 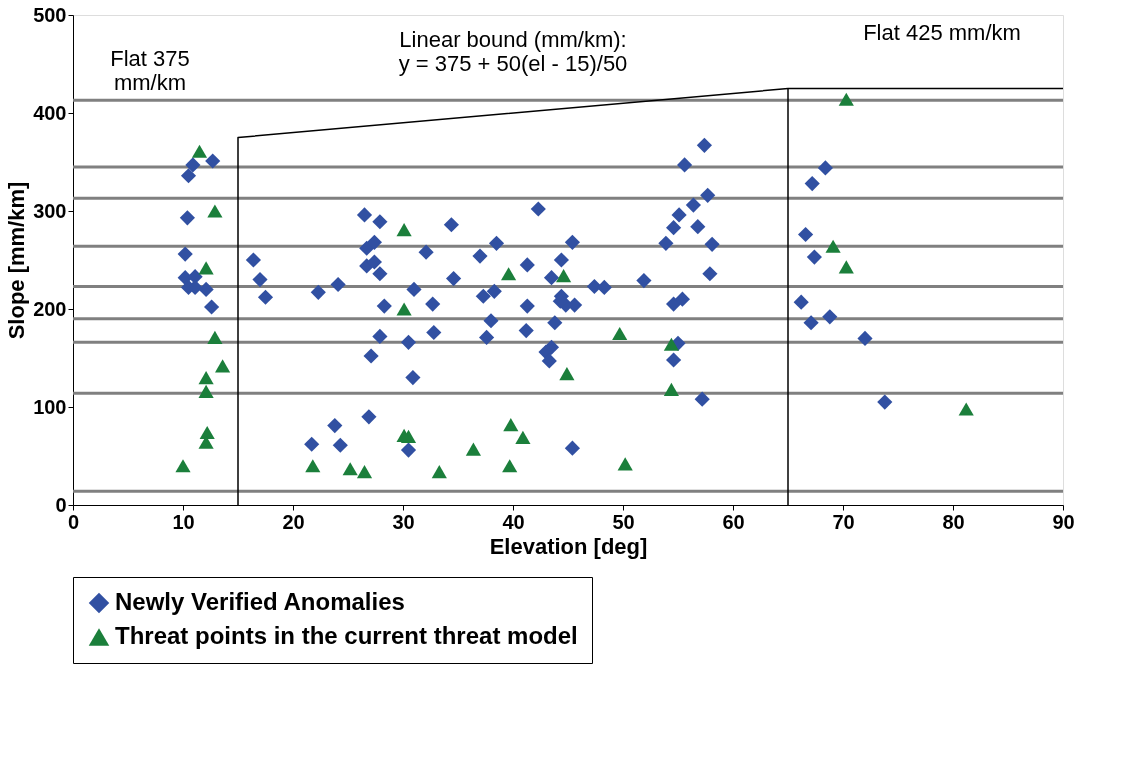 I want to click on annotation: Linear bound (mm/km): y = 375 + 50(el - 15)/50, so click(x=513, y=51).